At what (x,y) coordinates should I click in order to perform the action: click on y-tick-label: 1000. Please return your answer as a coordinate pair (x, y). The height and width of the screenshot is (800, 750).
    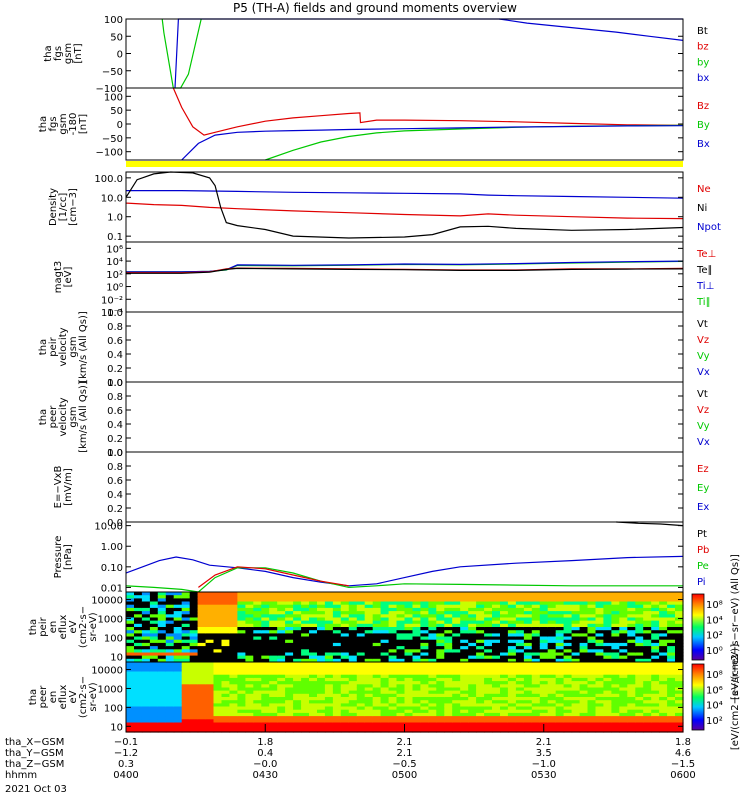
    Looking at the image, I should click on (110, 619).